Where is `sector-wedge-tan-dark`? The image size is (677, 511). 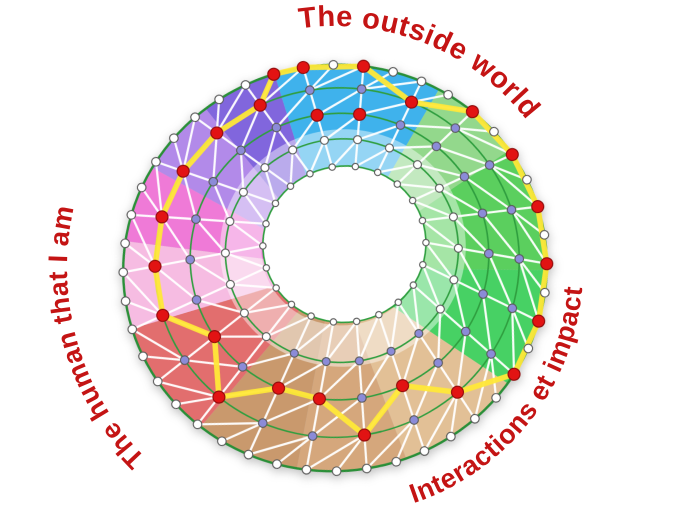 sector-wedge-tan-dark is located at coordinates (272, 375).